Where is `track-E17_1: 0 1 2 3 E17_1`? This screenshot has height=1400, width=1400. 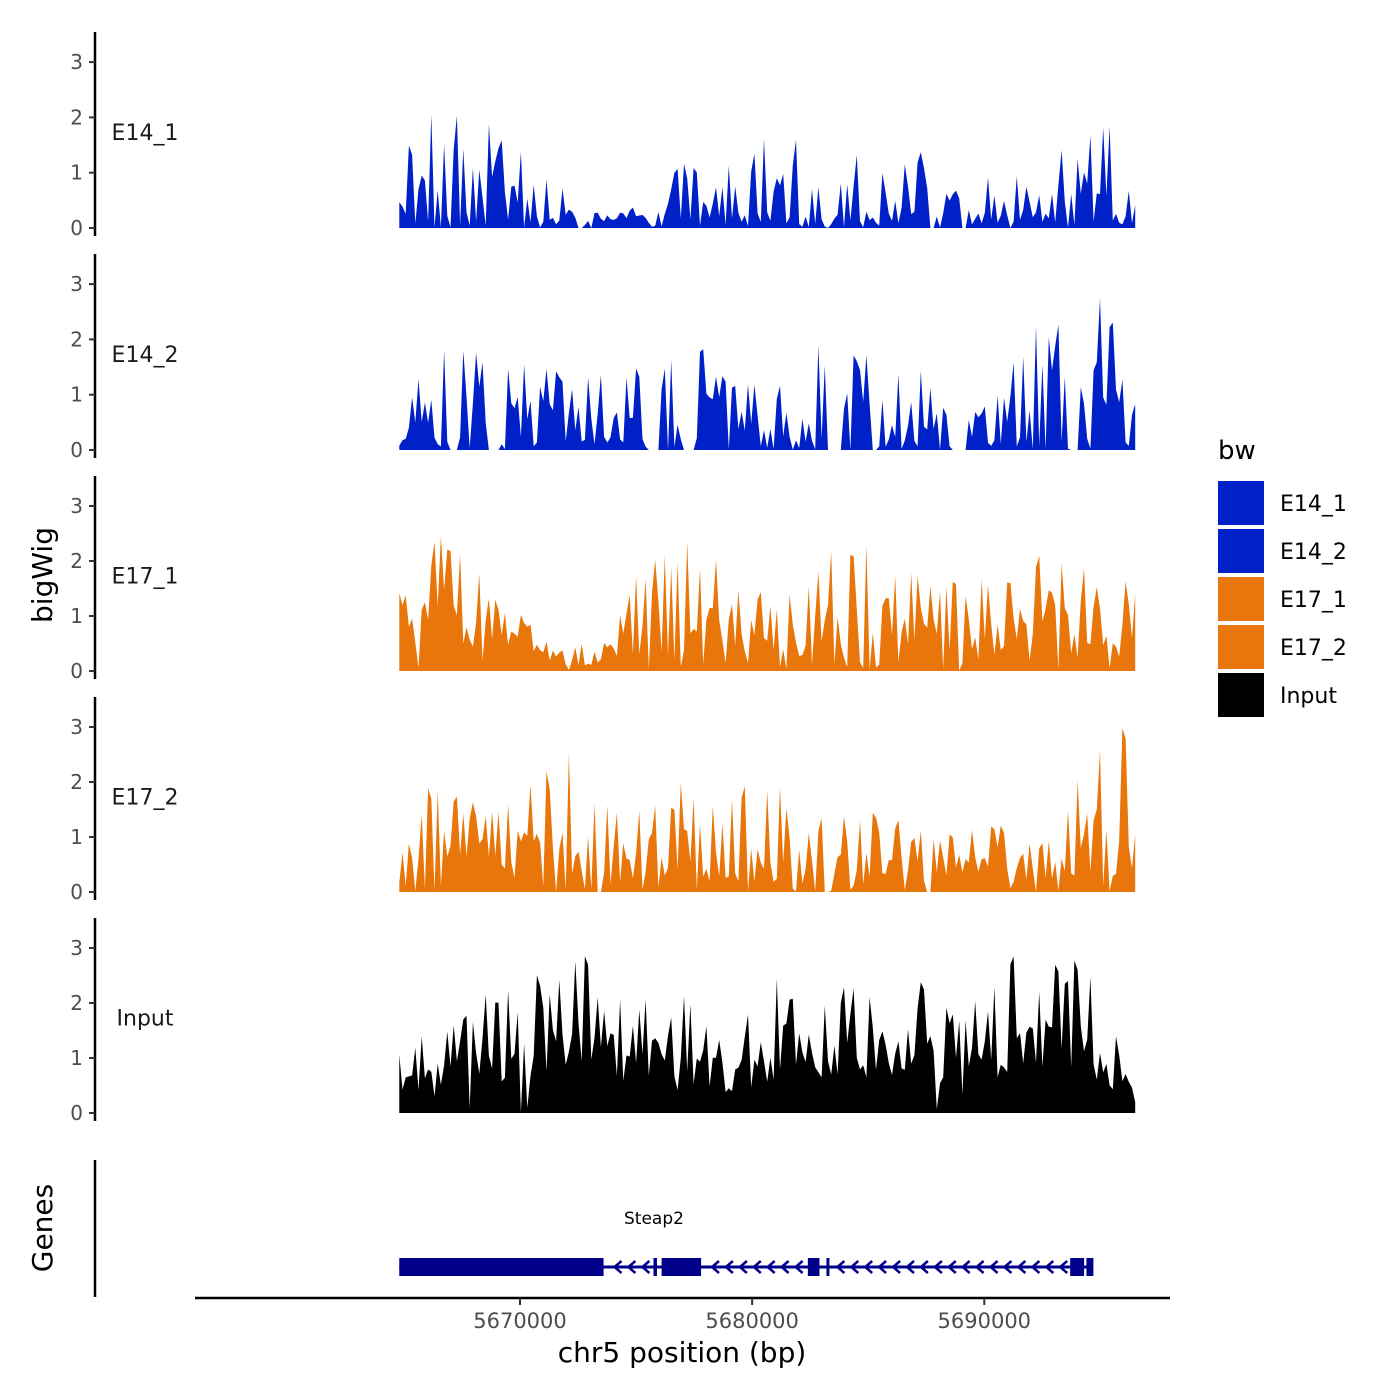
track-E17_1: 0 1 2 3 E17_1 is located at coordinates (603, 579).